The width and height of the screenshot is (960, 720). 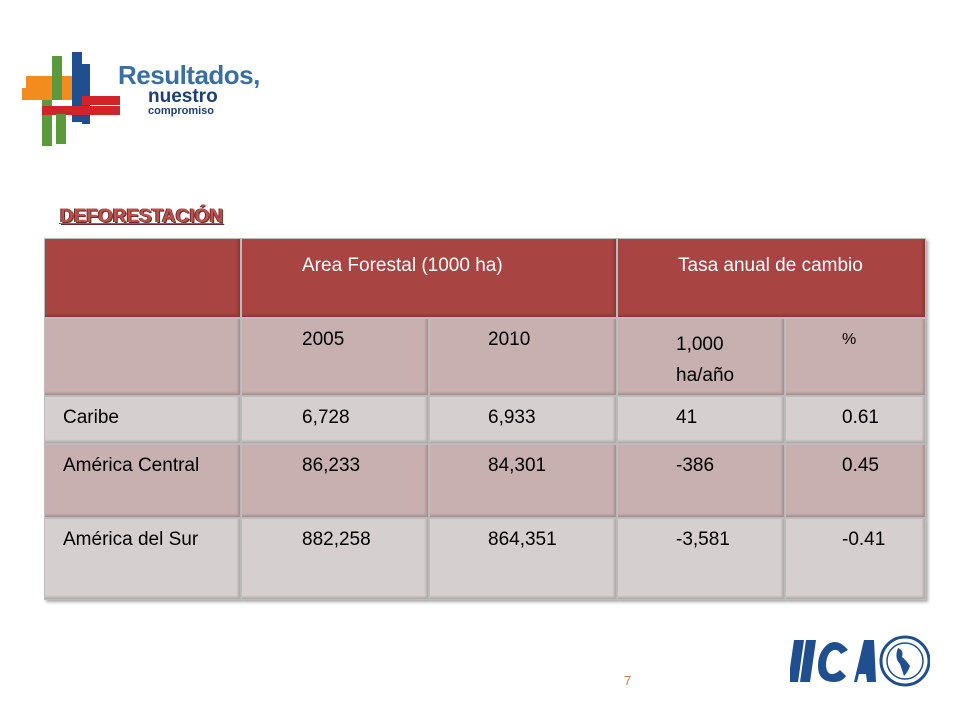 What do you see at coordinates (181, 111) in the screenshot?
I see `logo-line3: compromiso` at bounding box center [181, 111].